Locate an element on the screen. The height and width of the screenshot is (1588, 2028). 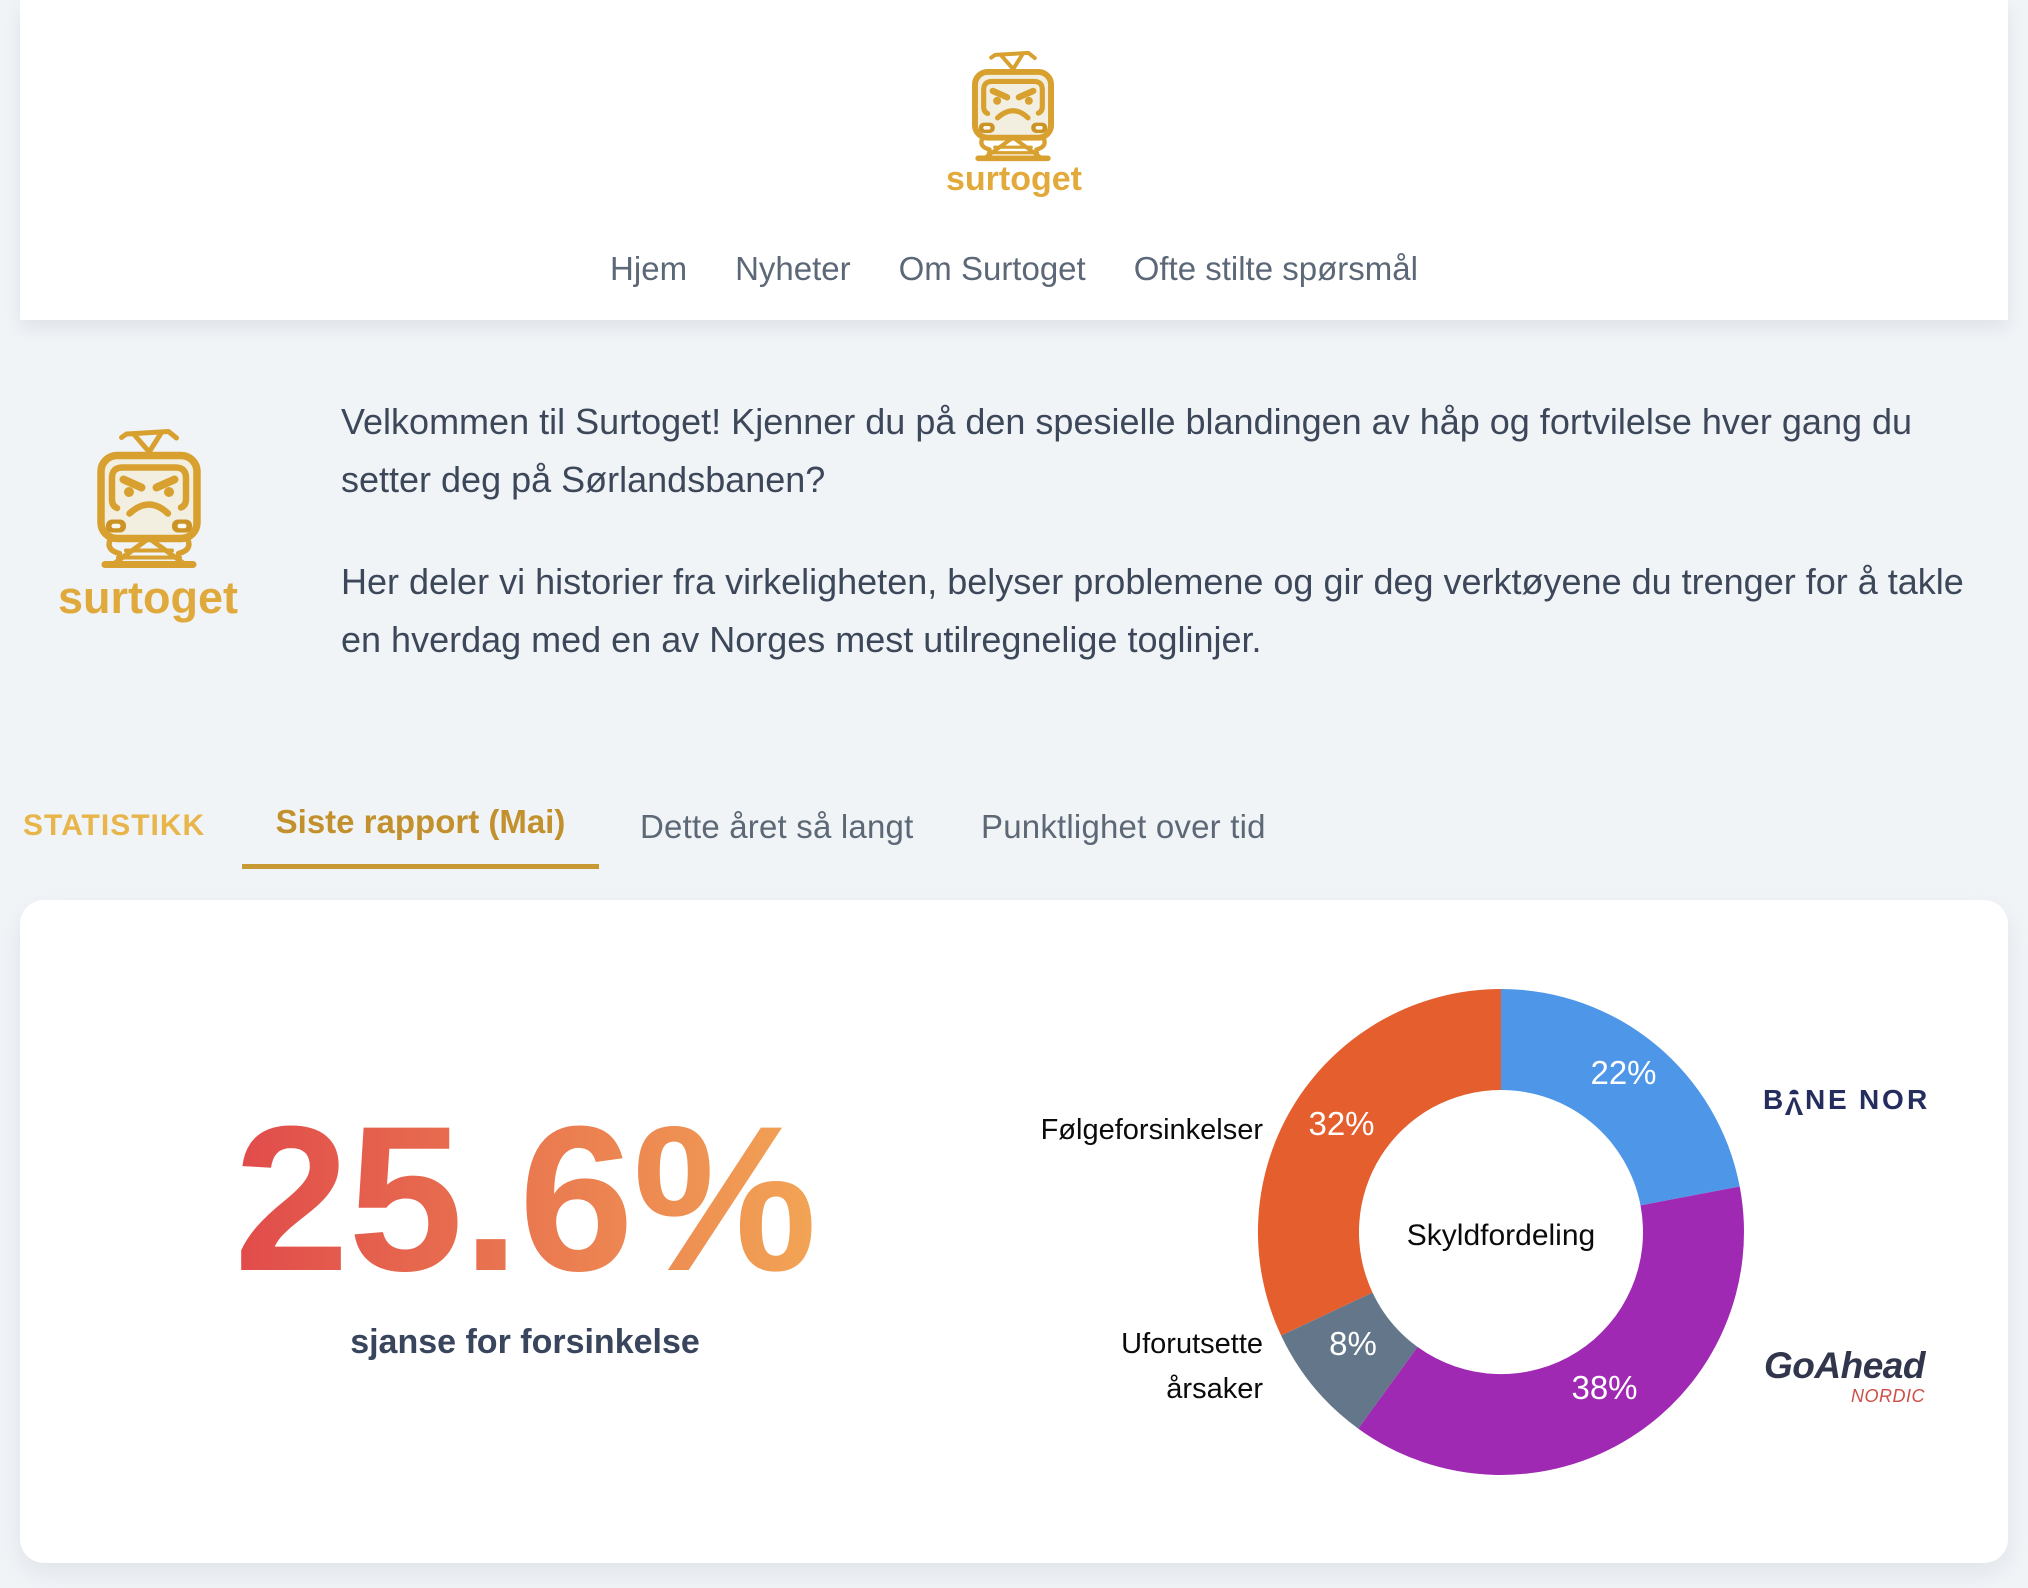
svg-text: E is located at coordinates (1837, 1100).